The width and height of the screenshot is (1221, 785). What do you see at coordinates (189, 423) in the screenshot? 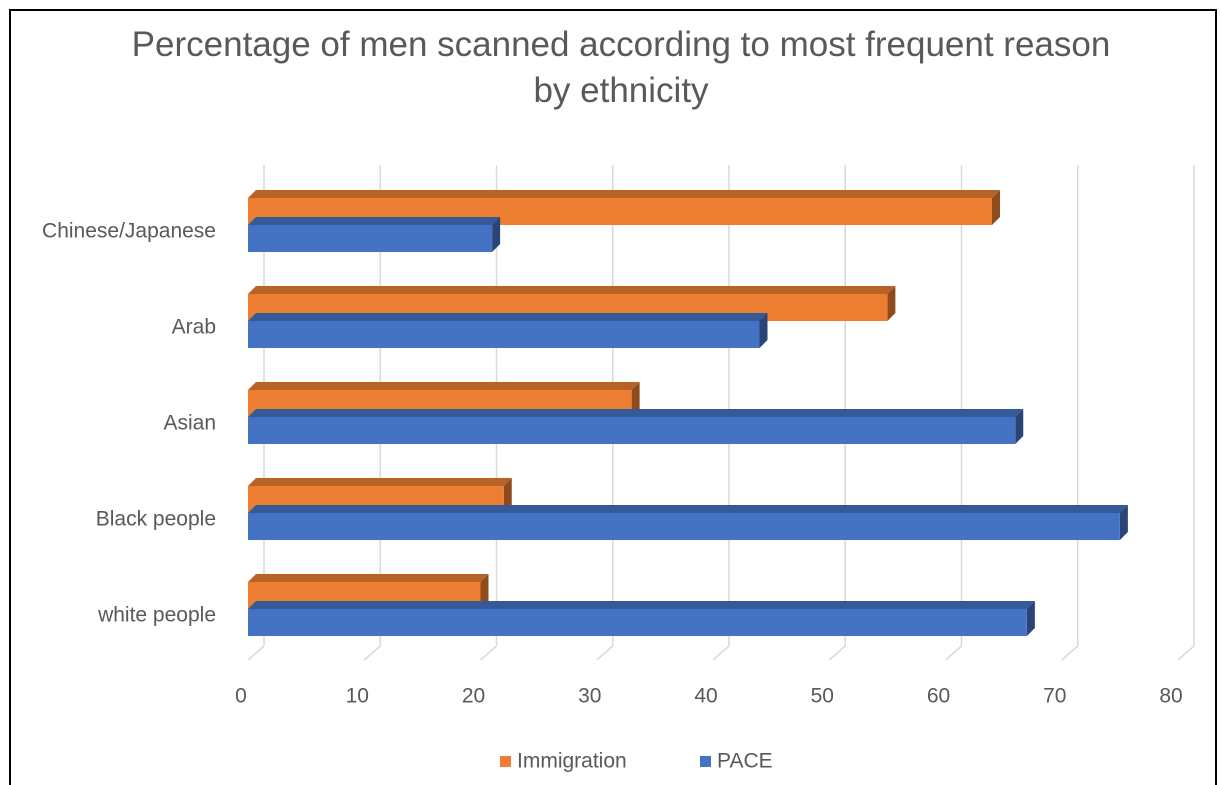
I see `y-tick-label: Asian` at bounding box center [189, 423].